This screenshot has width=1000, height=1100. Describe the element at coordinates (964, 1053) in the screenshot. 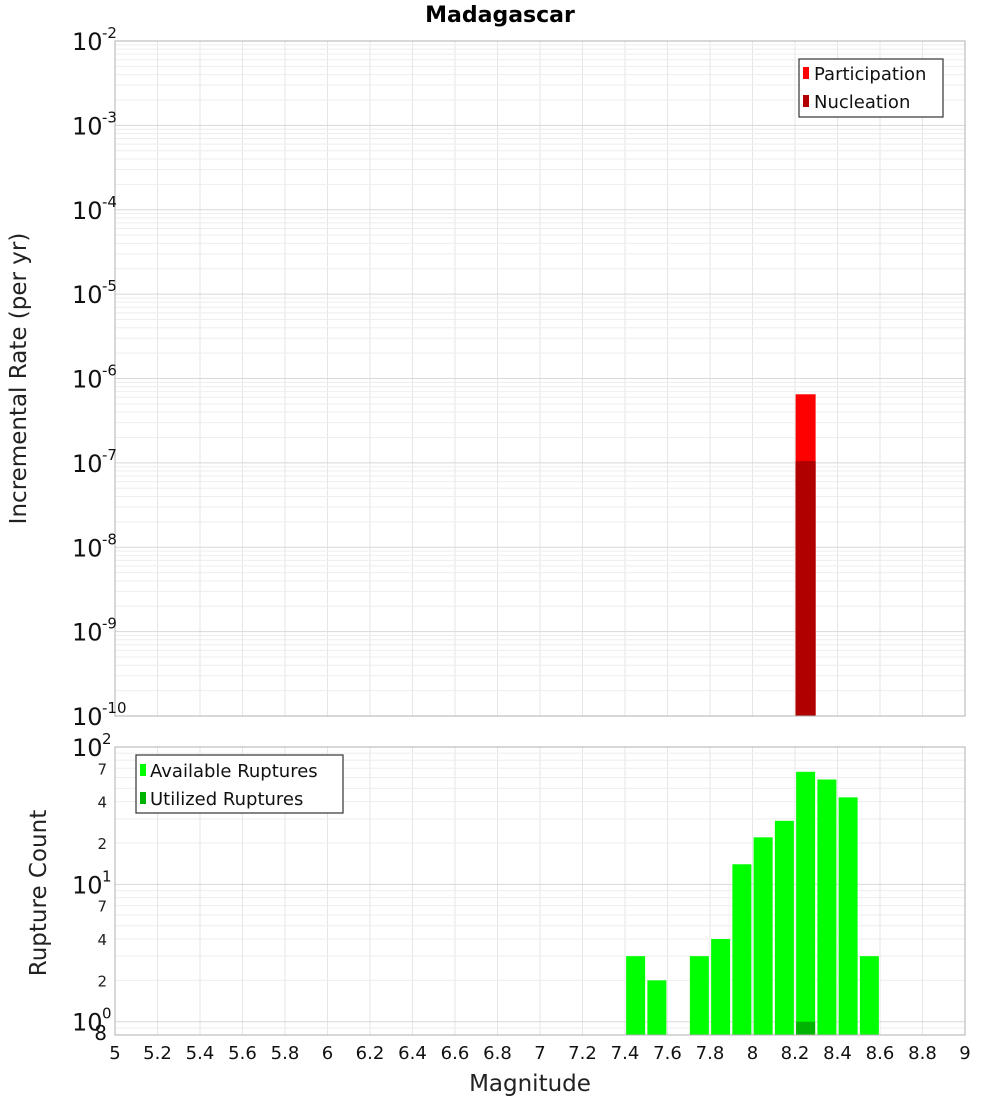

I see `x-tick-label: 9` at that location.